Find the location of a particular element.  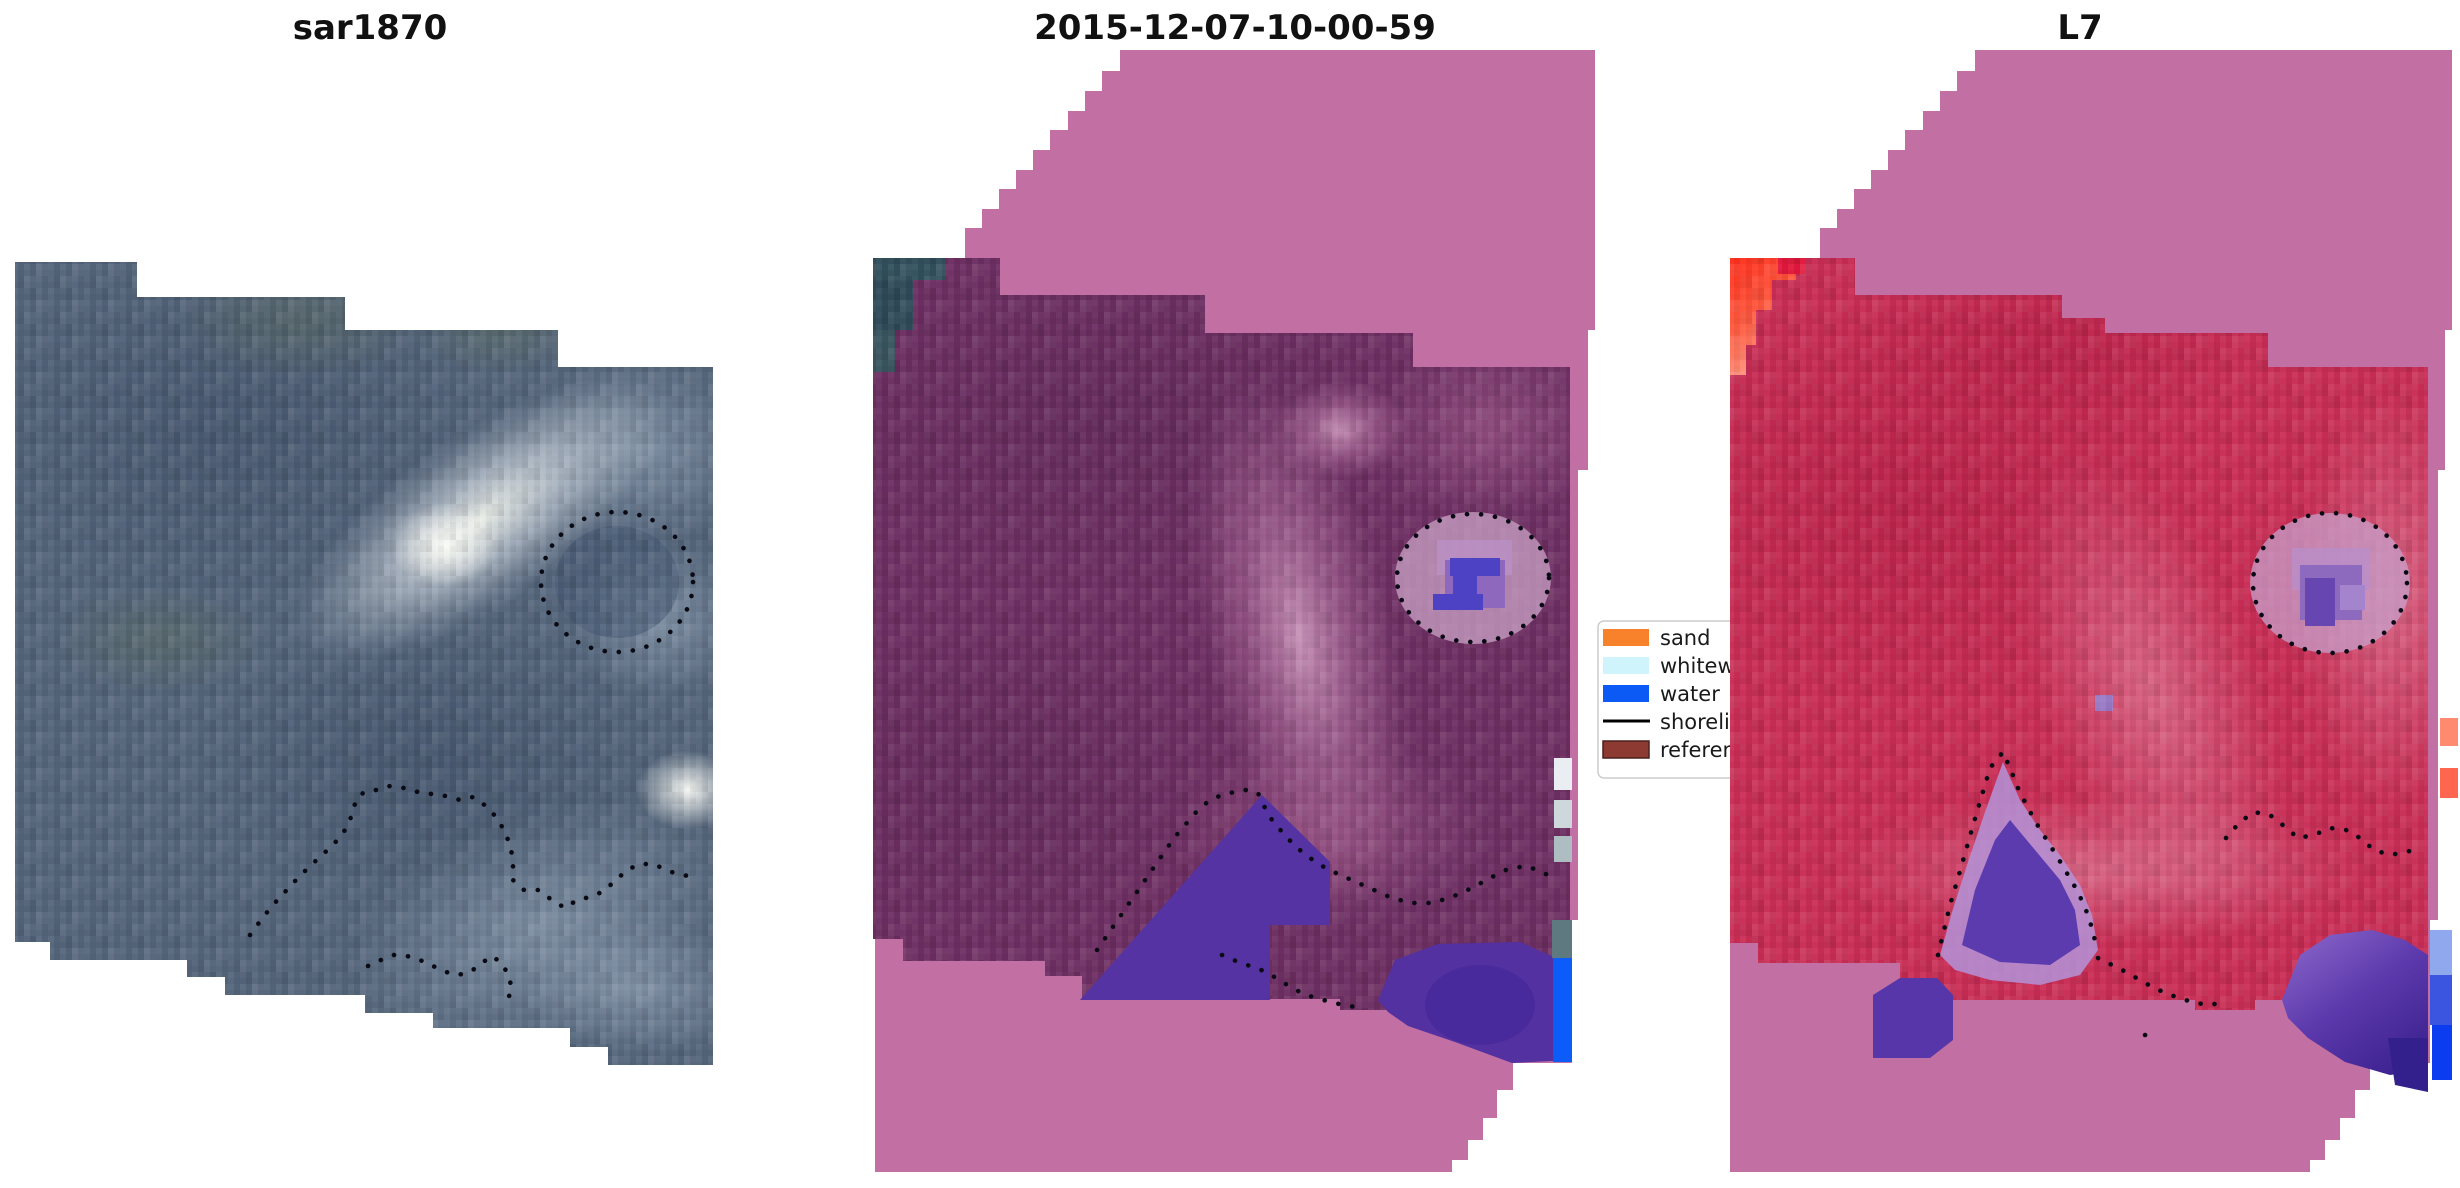

panel-title-l7: L7 is located at coordinates (2079, 28).